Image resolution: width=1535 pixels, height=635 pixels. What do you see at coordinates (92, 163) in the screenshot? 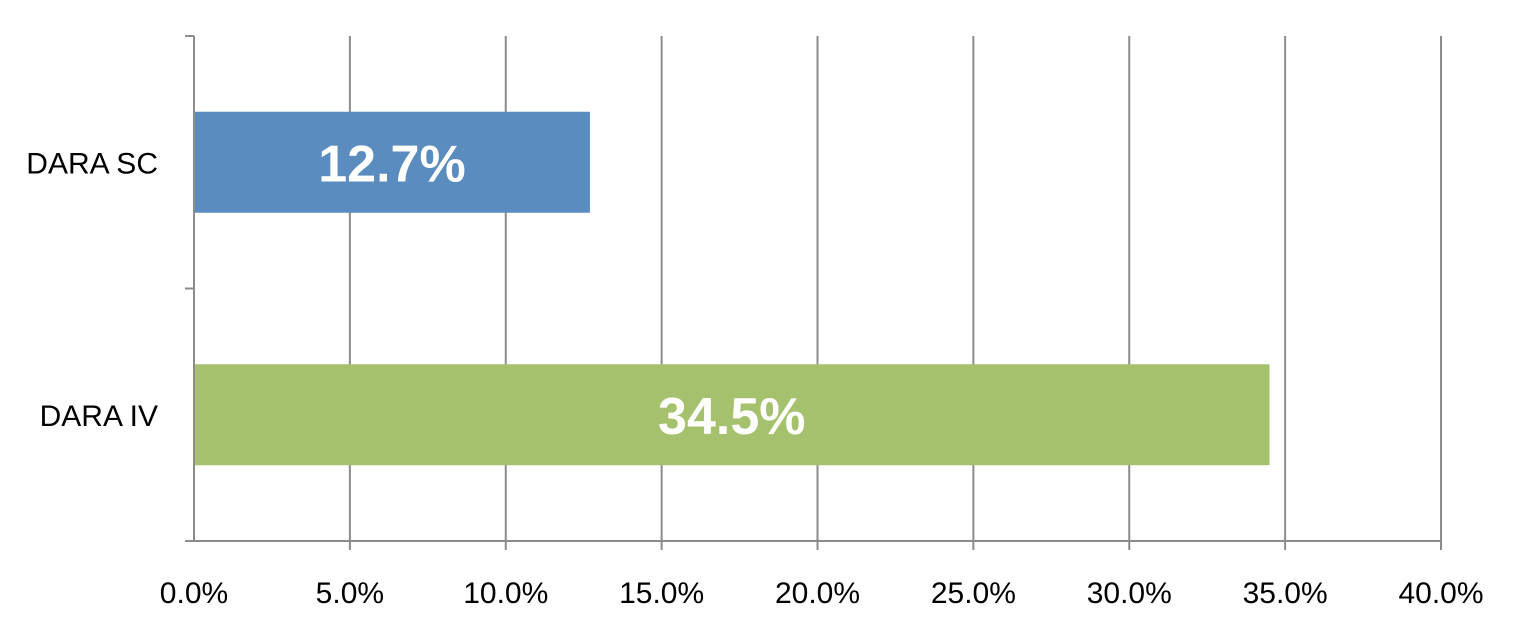
I see `category-label: DARA SC` at bounding box center [92, 163].